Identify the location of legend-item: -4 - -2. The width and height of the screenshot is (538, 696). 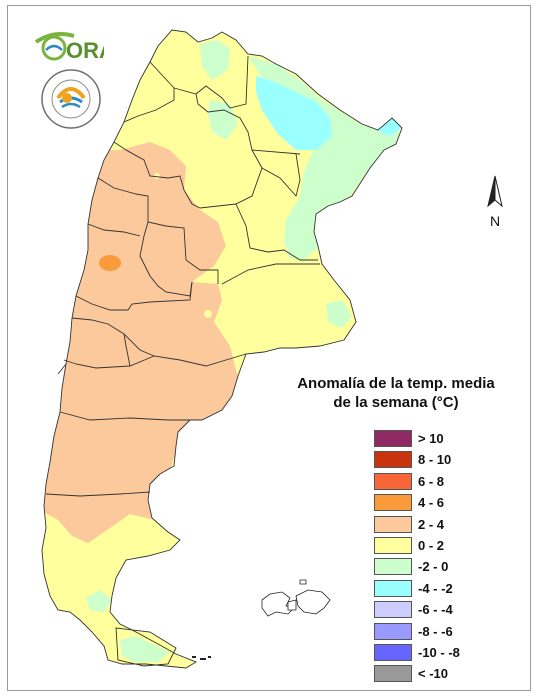
(435, 588).